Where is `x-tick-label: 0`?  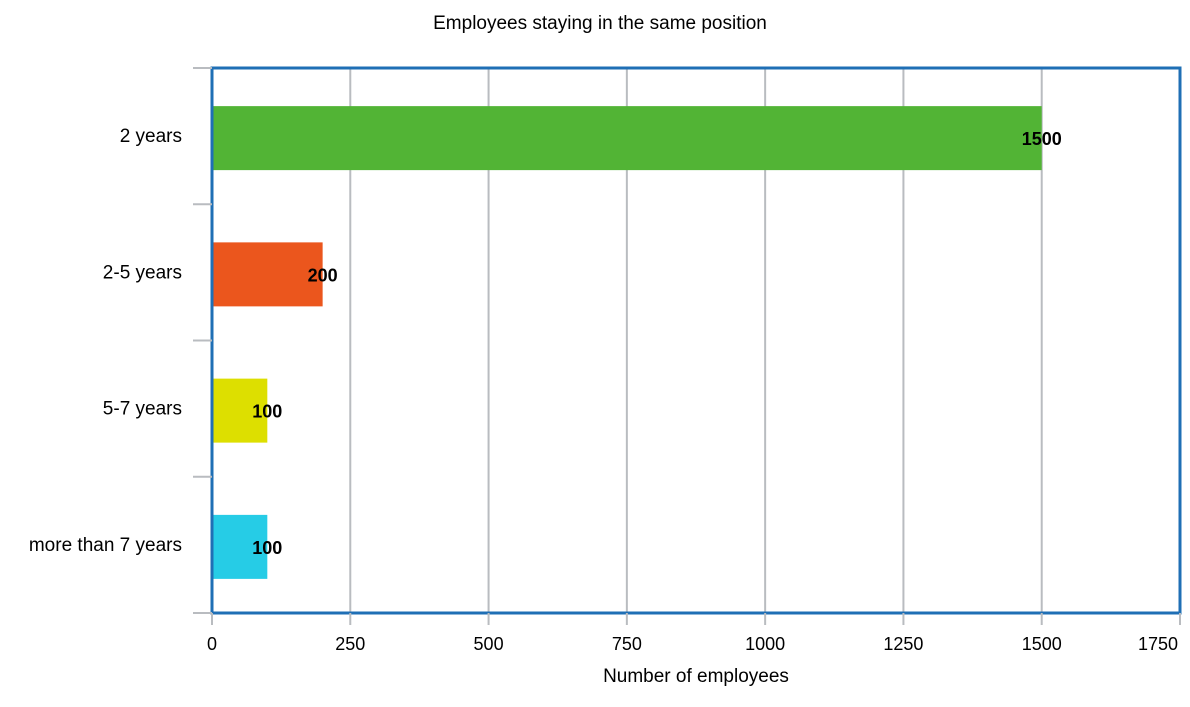 x-tick-label: 0 is located at coordinates (212, 644).